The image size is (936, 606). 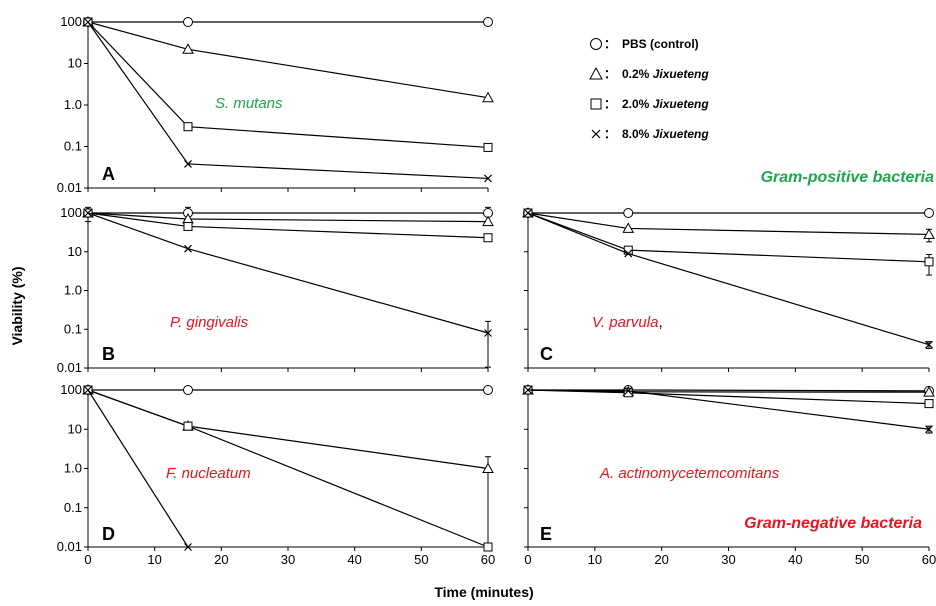 What do you see at coordinates (483, 592) in the screenshot?
I see `x-axis-title: Time (minutes)` at bounding box center [483, 592].